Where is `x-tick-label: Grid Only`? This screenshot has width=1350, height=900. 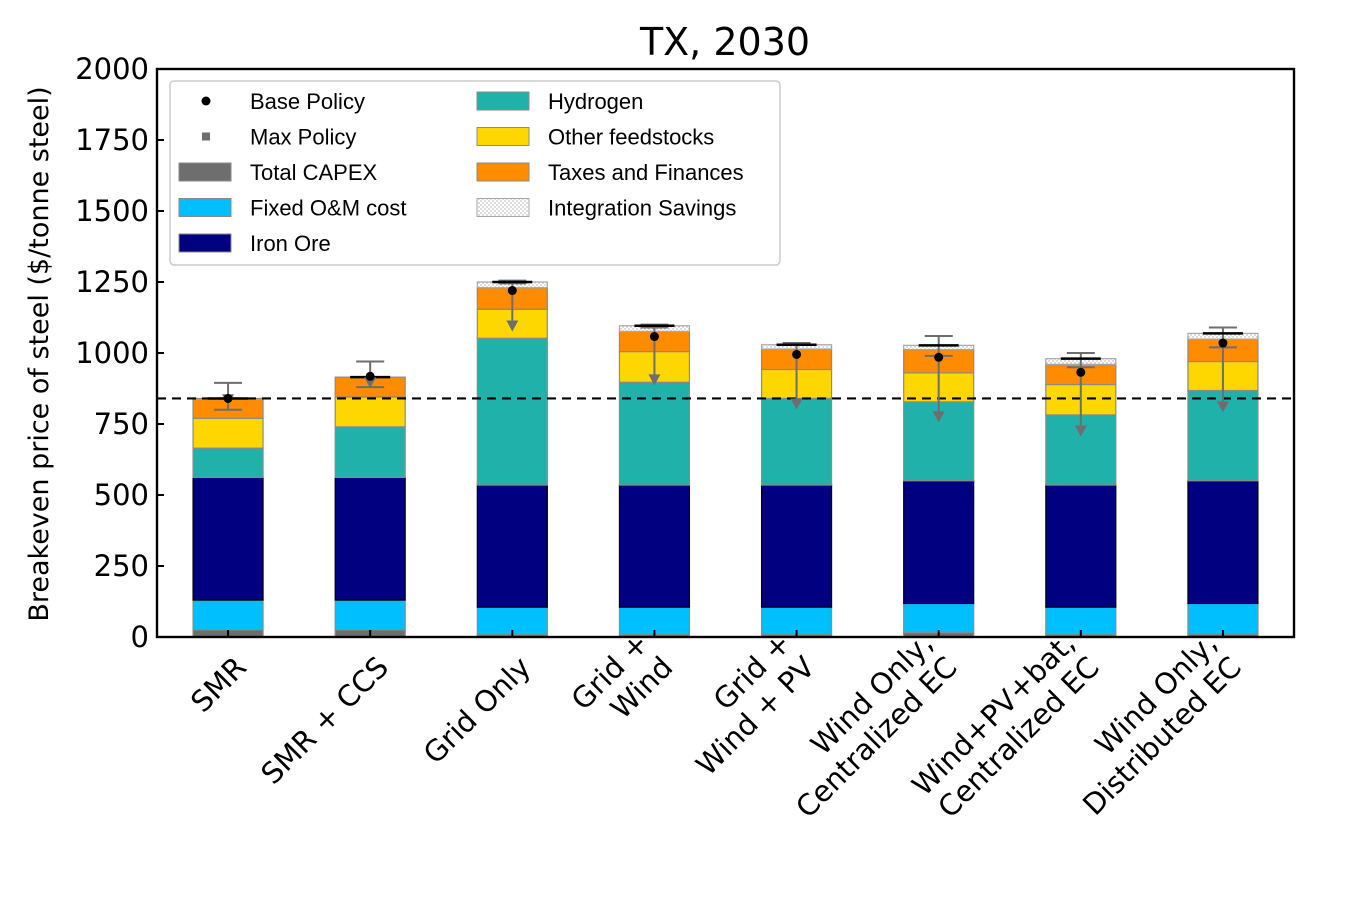
x-tick-label: Grid Only is located at coordinates (477, 710).